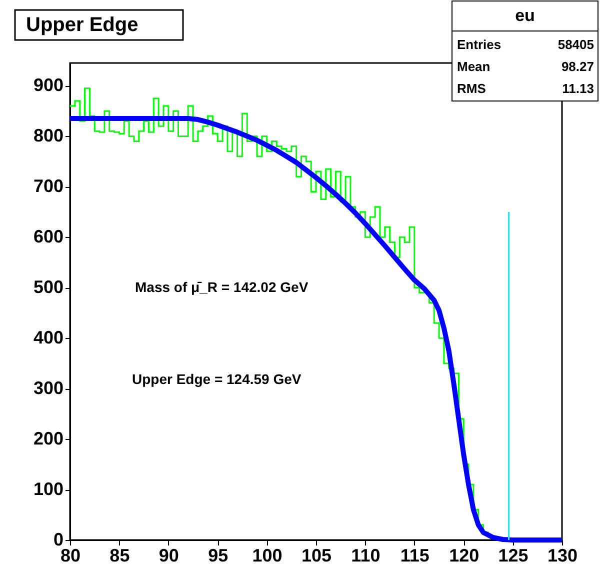  Describe the element at coordinates (48, 287) in the screenshot. I see `y-tick-label: 500` at that location.